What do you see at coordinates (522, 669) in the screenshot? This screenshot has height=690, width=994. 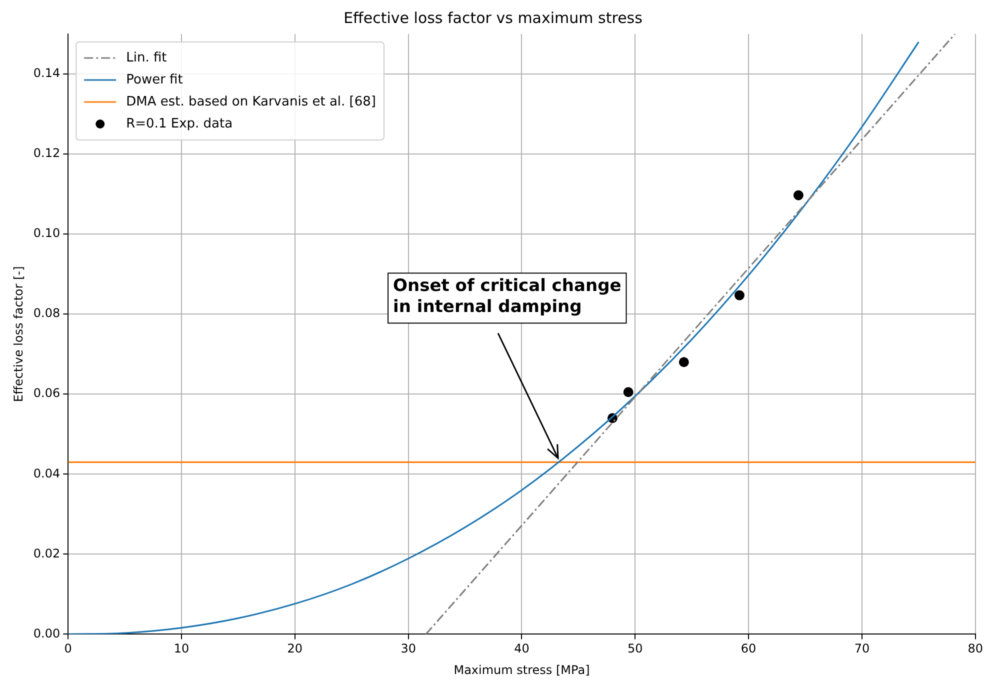 I see `x-axis-title: Maximum stress [MPa]` at bounding box center [522, 669].